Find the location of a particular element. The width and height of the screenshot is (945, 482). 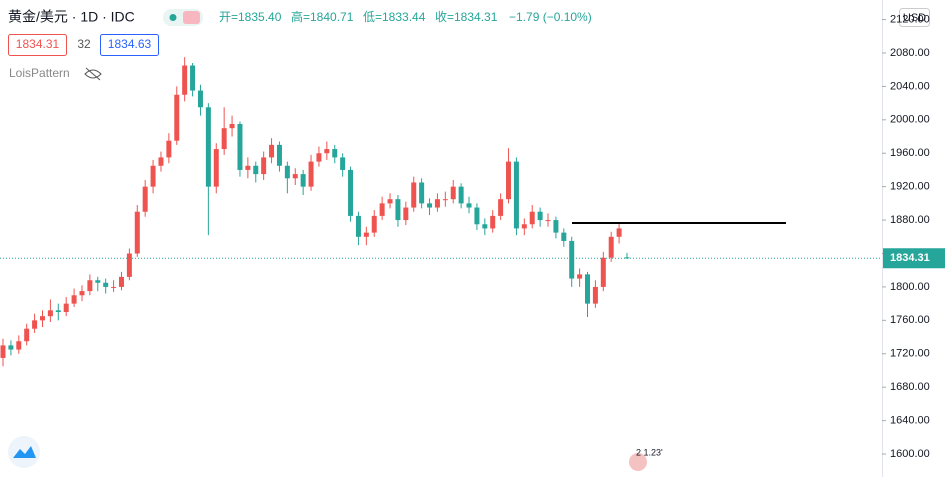

buy-price: 1834.63 is located at coordinates (130, 44).